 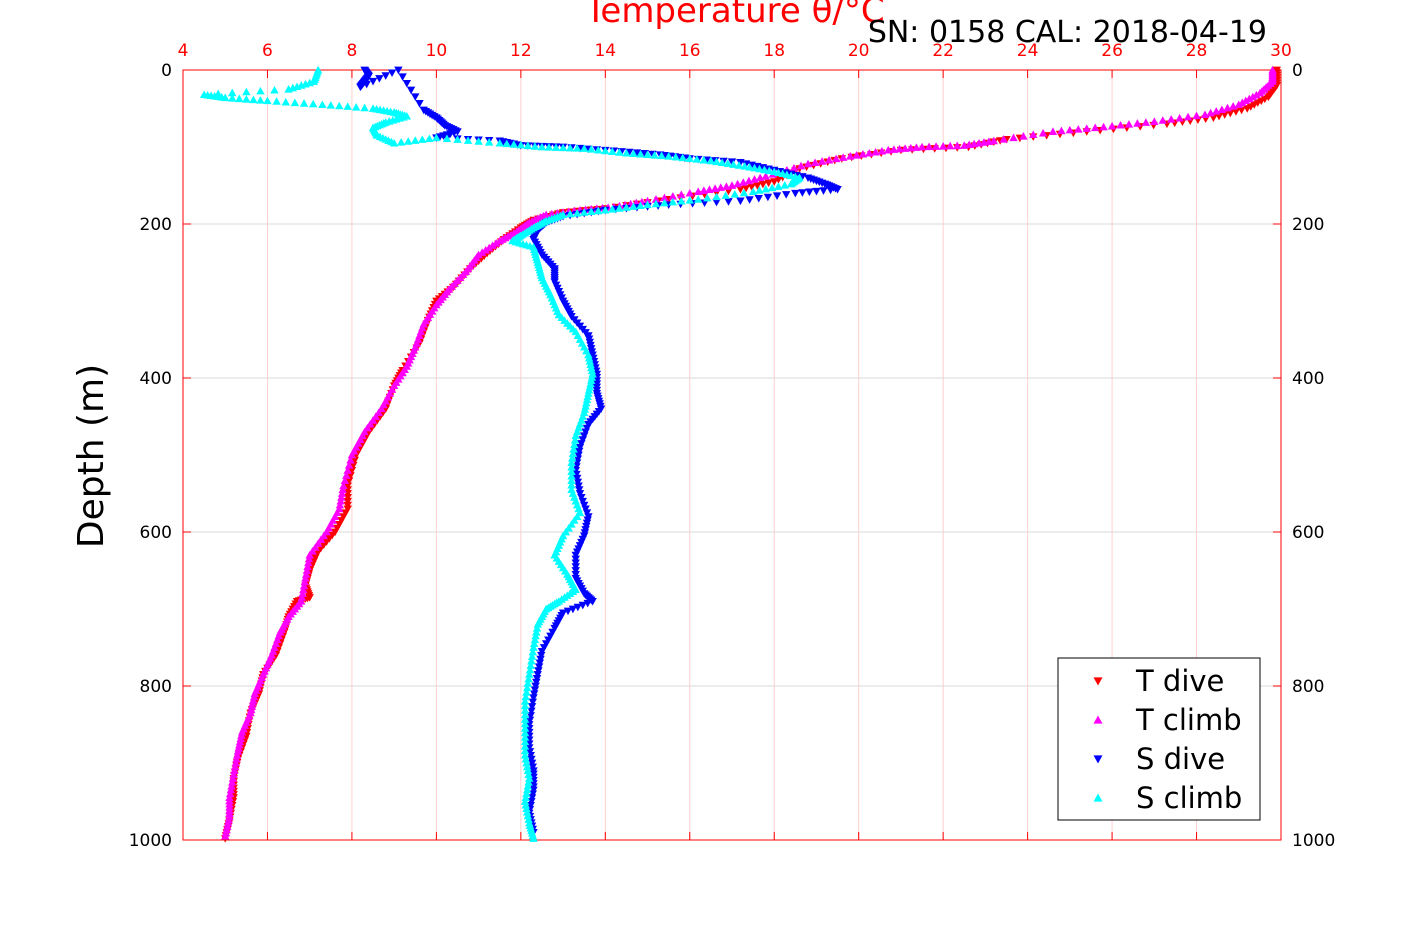 I want to click on legend-marker, so click(x=1098, y=681).